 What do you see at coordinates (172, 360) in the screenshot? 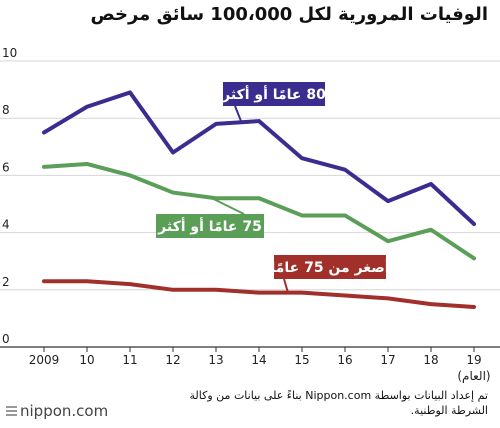
I see `x-tick-label: 12` at bounding box center [172, 360].